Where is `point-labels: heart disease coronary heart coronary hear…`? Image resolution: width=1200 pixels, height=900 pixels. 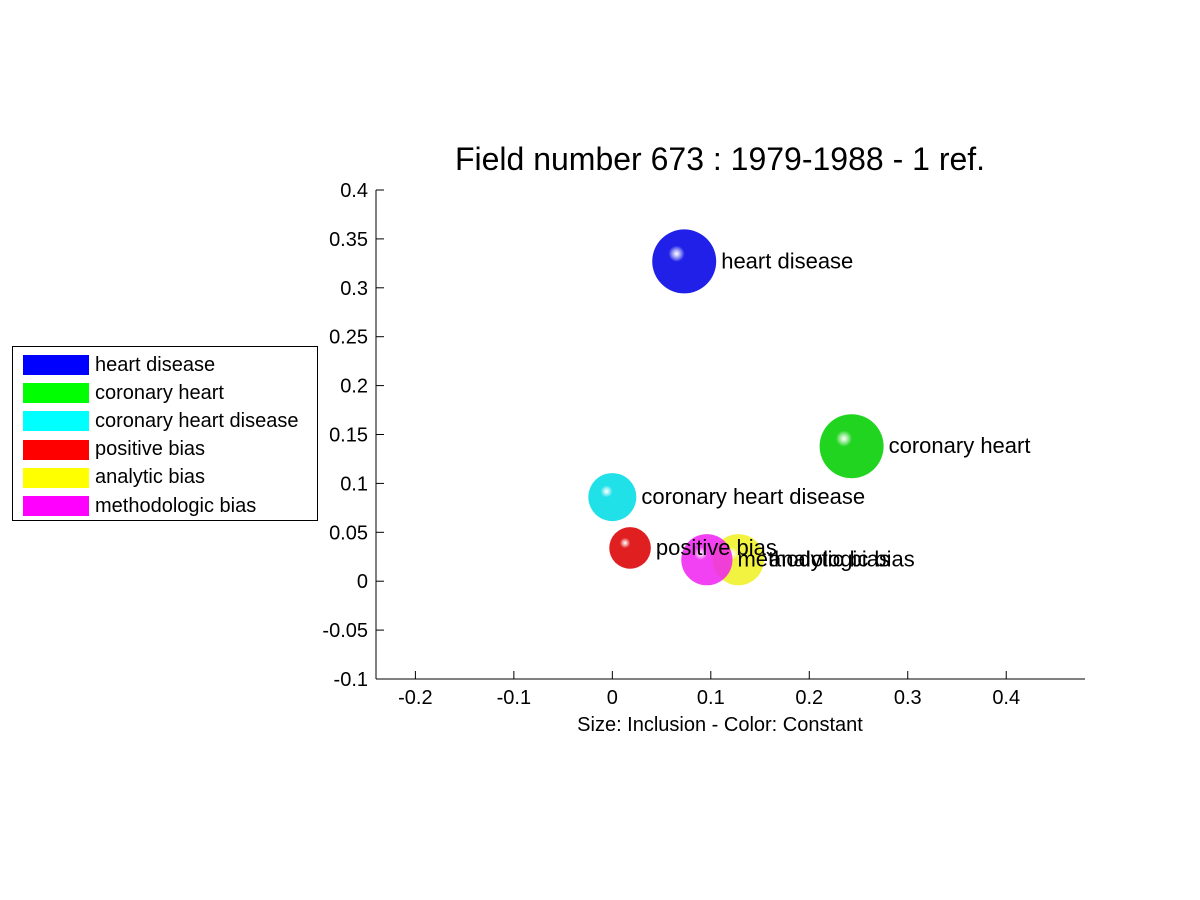 point-labels: heart disease coronary heart coronary hear… is located at coordinates (835, 409).